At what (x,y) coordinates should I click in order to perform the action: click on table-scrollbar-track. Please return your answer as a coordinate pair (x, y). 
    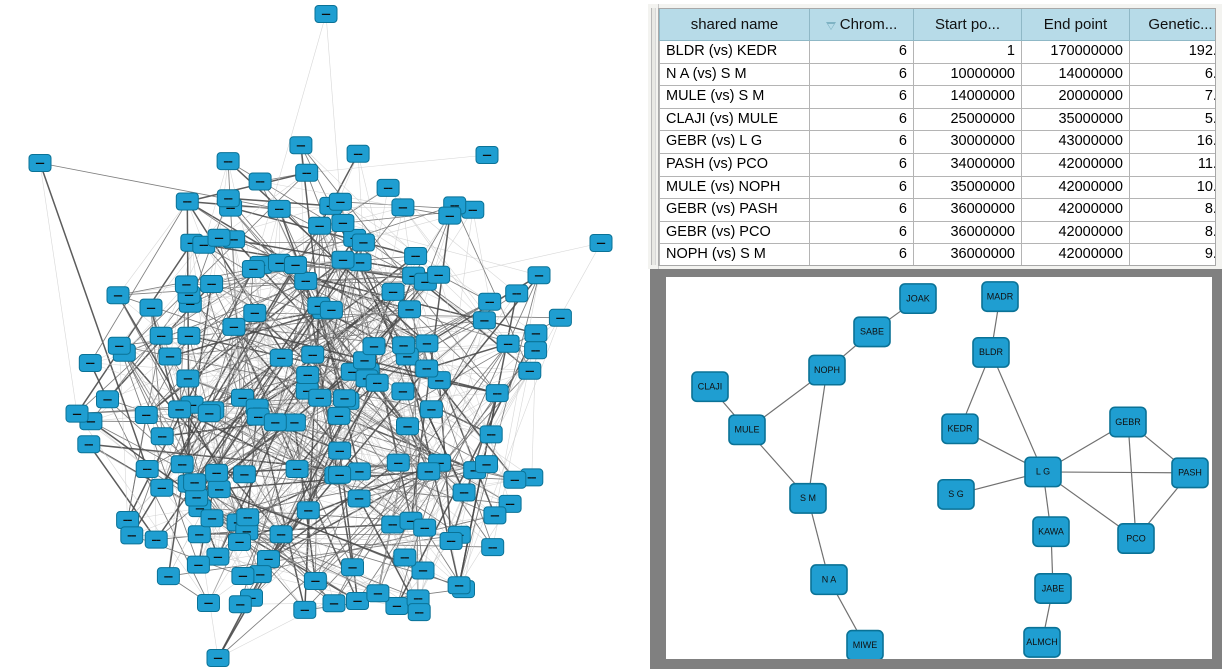
    Looking at the image, I should click on (653, 136).